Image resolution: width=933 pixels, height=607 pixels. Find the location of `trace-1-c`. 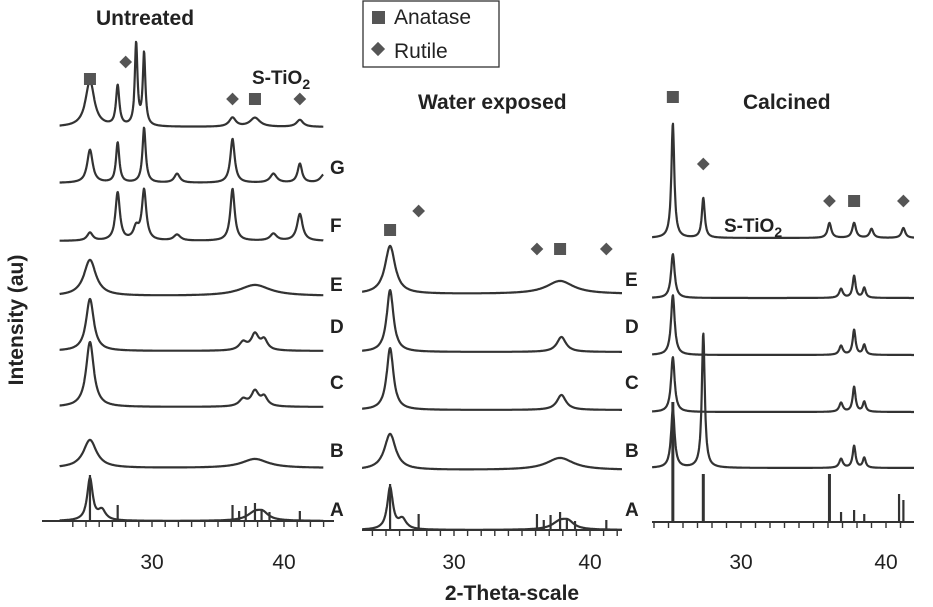

trace-1-c is located at coordinates (191, 374).